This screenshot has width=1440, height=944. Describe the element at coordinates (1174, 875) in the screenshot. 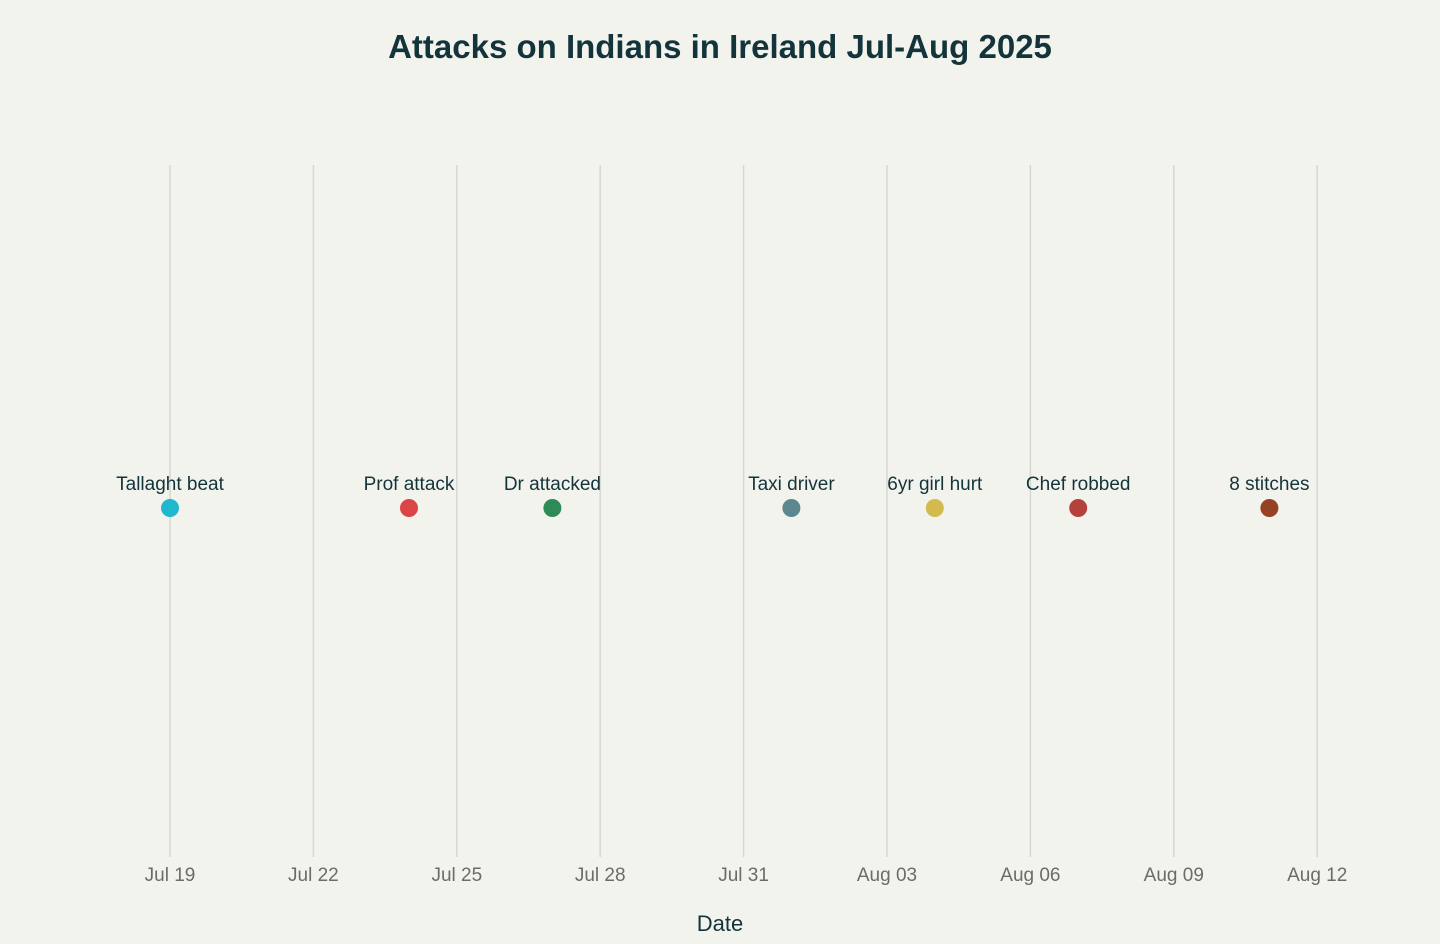

I see `x-tick-label: Aug 09` at that location.